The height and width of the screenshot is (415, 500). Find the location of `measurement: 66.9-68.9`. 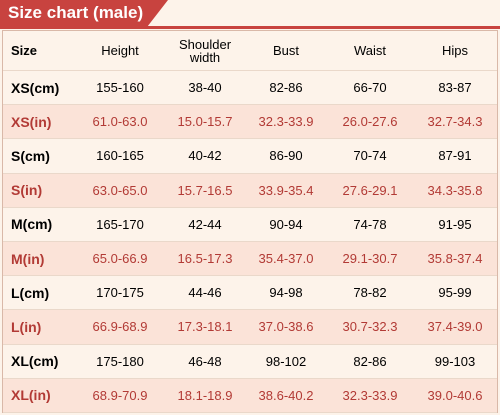

measurement: 66.9-68.9 is located at coordinates (120, 327).